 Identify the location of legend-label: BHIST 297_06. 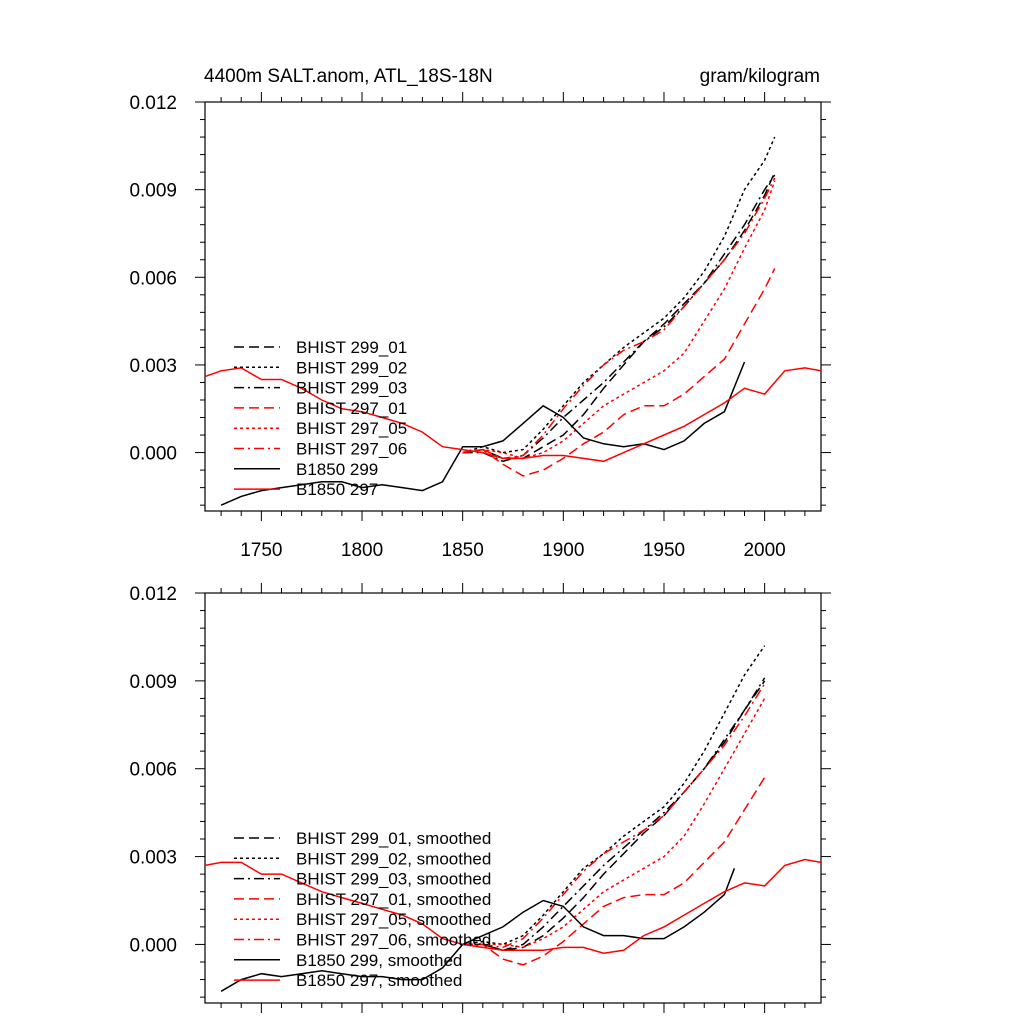
(351, 449).